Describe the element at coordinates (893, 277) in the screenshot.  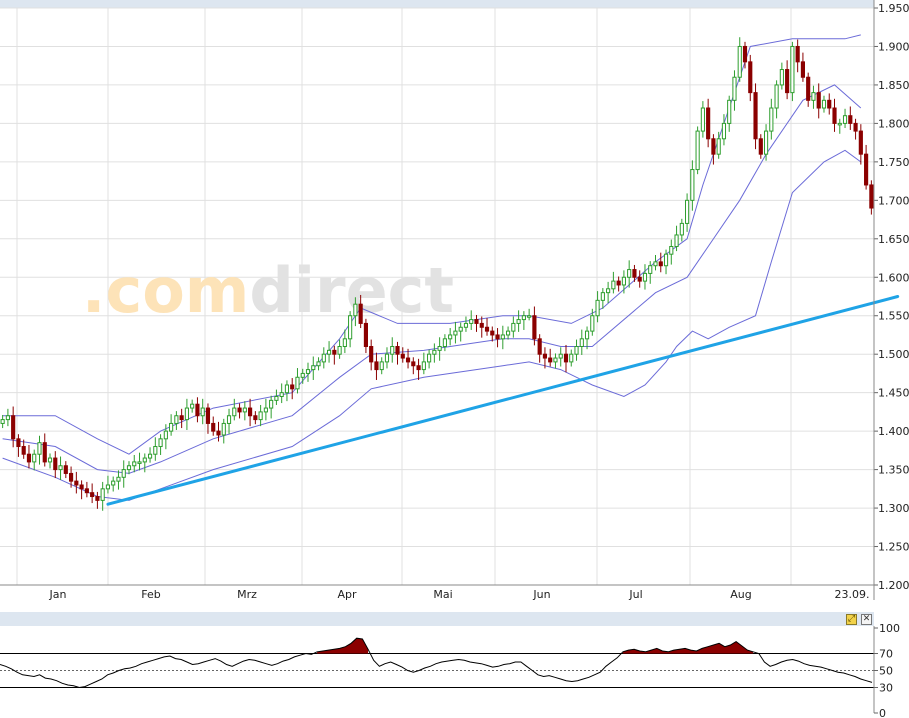
I see `price-y-tick-label: 1.600` at that location.